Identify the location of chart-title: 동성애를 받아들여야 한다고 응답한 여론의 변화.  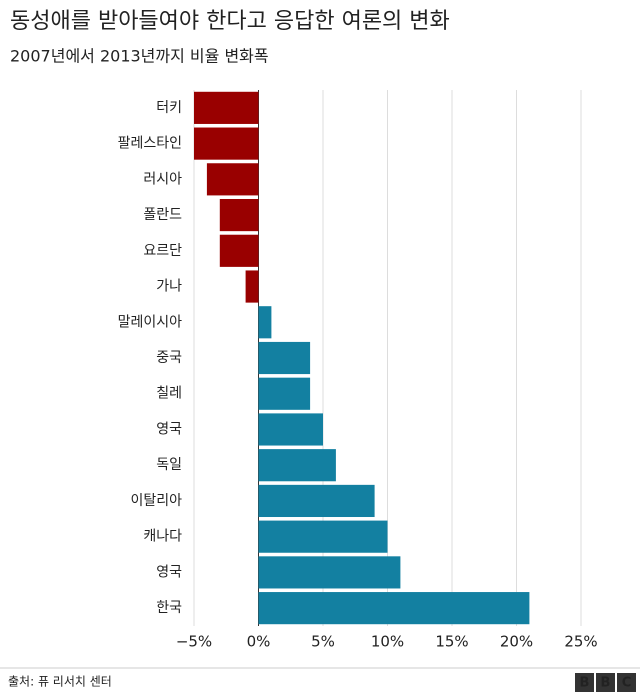
(230, 21).